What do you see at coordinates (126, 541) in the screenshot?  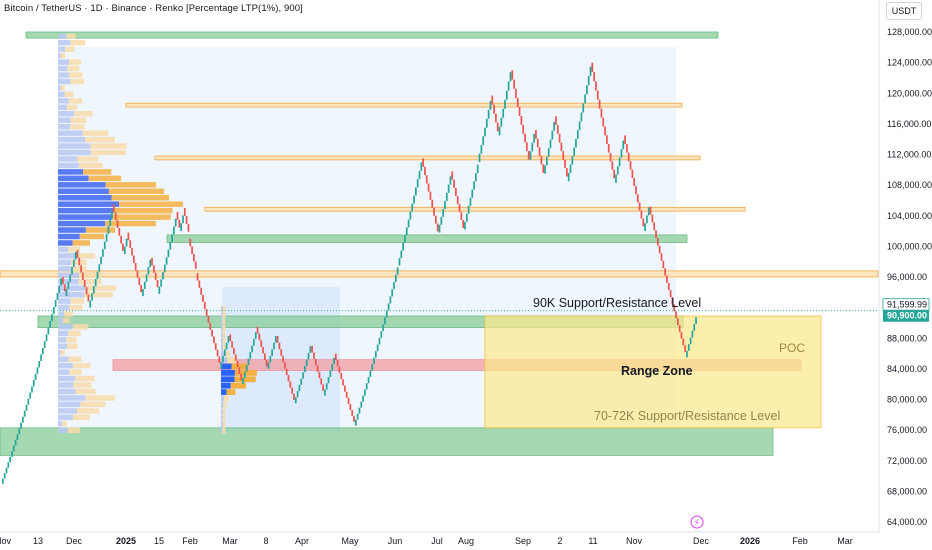 I see `x-tick-label: 2025` at bounding box center [126, 541].